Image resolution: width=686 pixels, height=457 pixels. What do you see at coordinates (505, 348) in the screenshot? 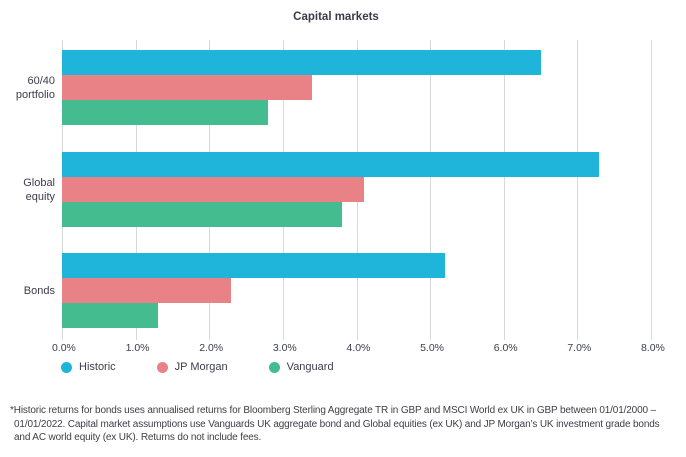
I see `x-axis-tick-label: 6.0%` at bounding box center [505, 348].